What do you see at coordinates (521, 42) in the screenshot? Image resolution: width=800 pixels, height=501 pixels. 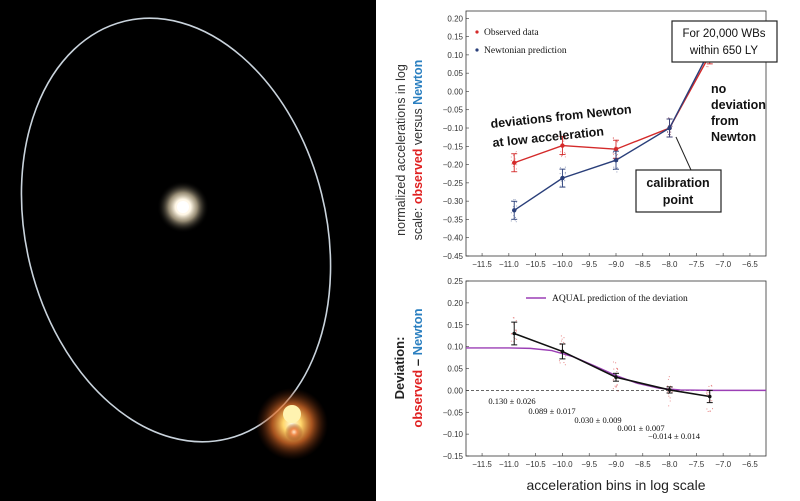 I see `top-legend: Observed data Newtonian prediction` at bounding box center [521, 42].